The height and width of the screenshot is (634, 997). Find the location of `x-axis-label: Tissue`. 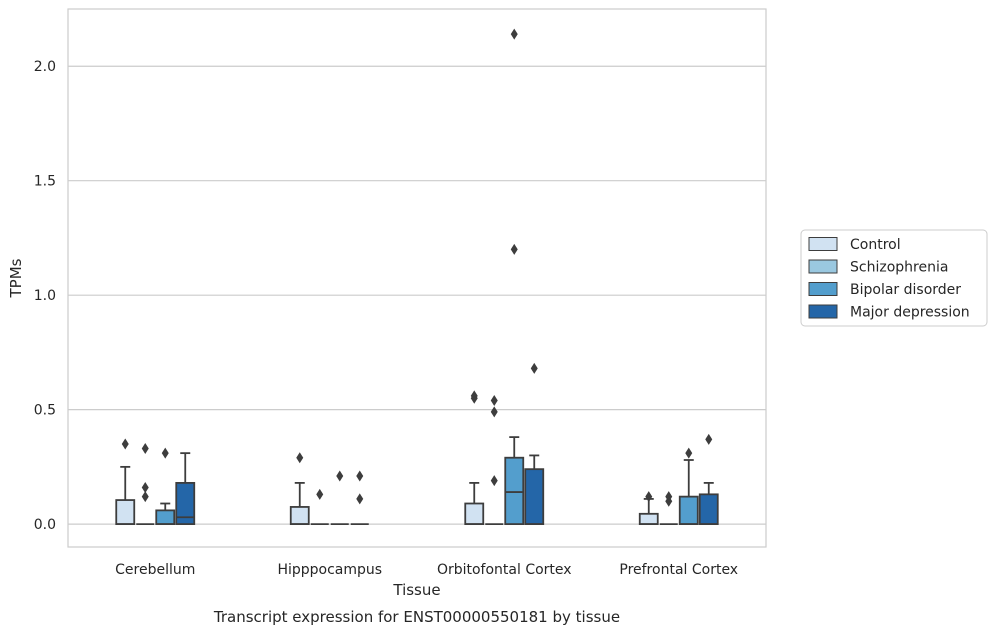

x-axis-label: Tissue is located at coordinates (416, 590).